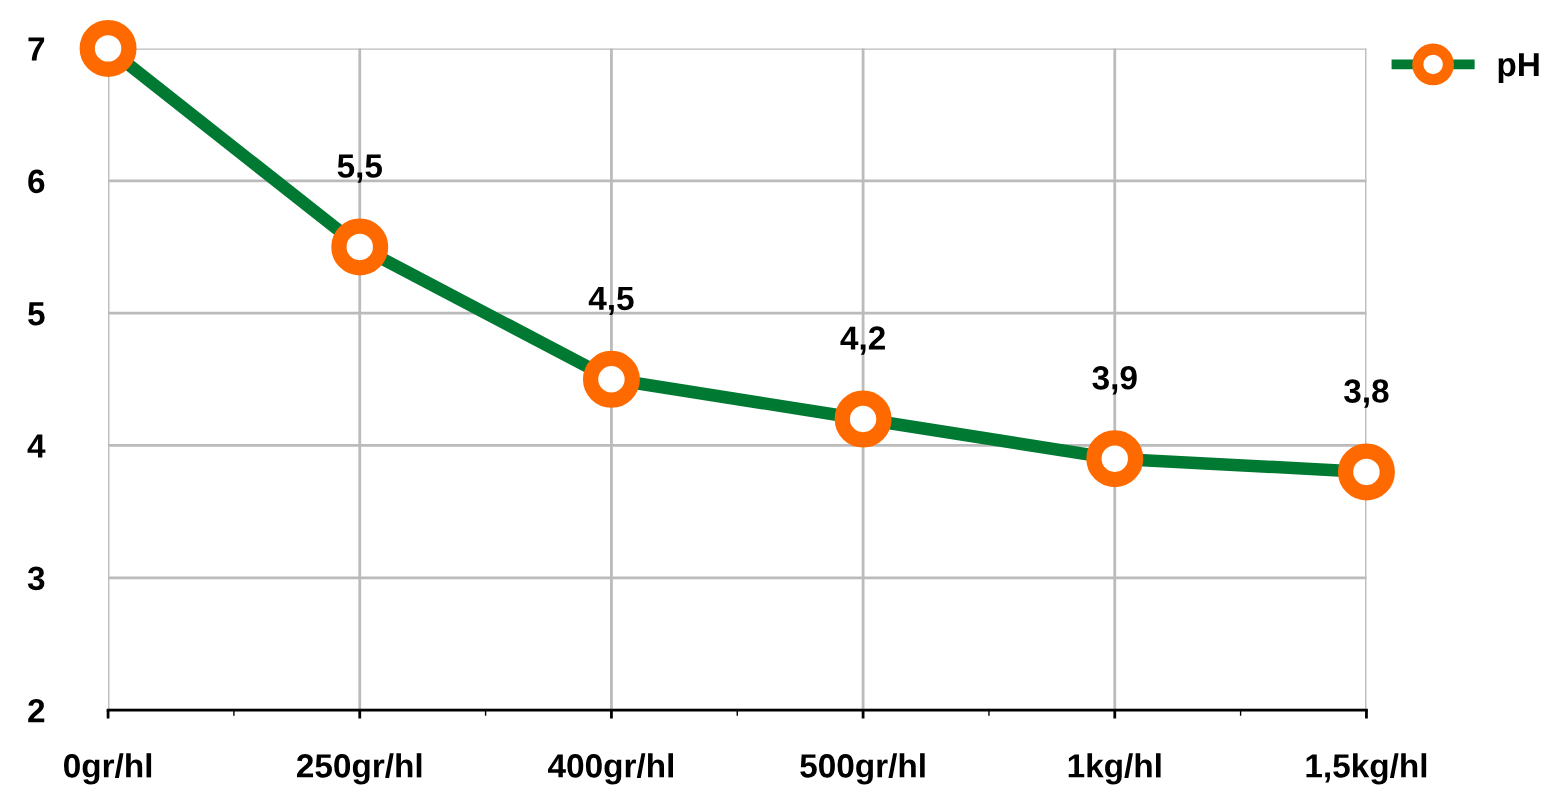  Describe the element at coordinates (862, 340) in the screenshot. I see `data-label: 4,2` at that location.